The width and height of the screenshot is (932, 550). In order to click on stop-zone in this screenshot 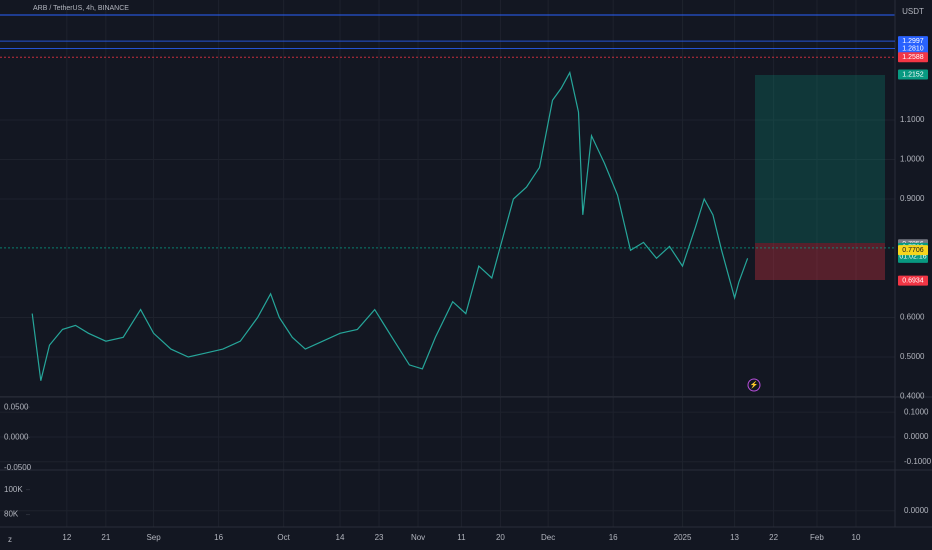, I will do `click(820, 261)`.